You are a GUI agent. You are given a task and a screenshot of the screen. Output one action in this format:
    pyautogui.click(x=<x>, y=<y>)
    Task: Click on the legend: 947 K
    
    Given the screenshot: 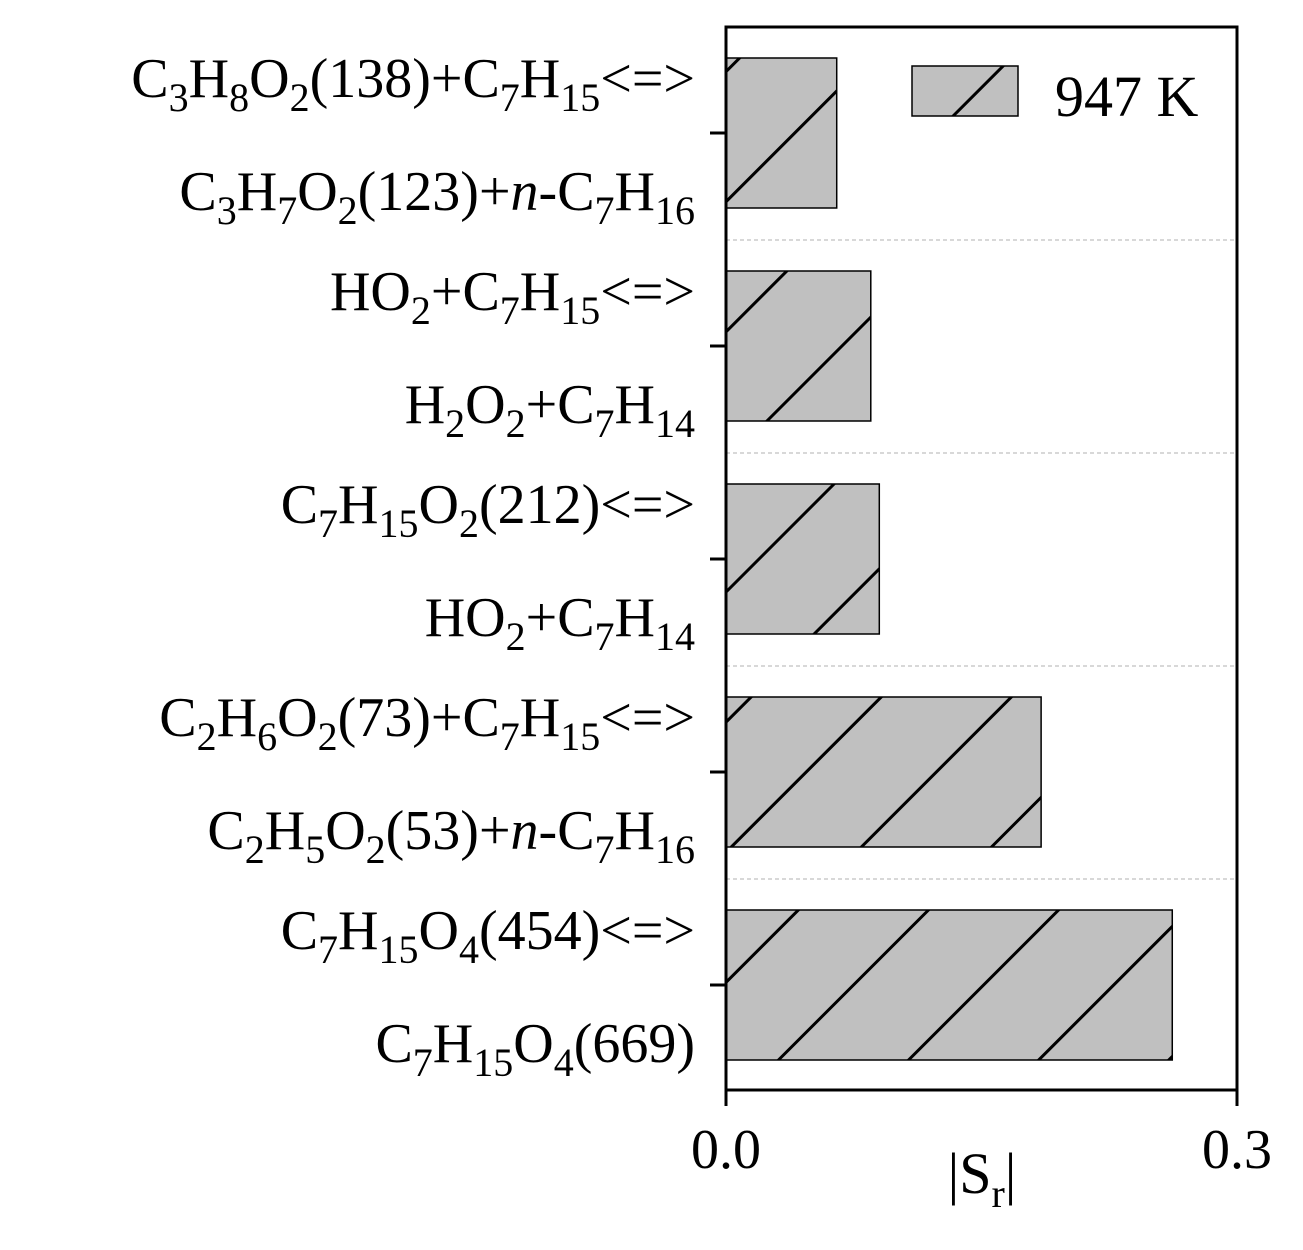 What is the action you would take?
    pyautogui.click(x=1055, y=96)
    